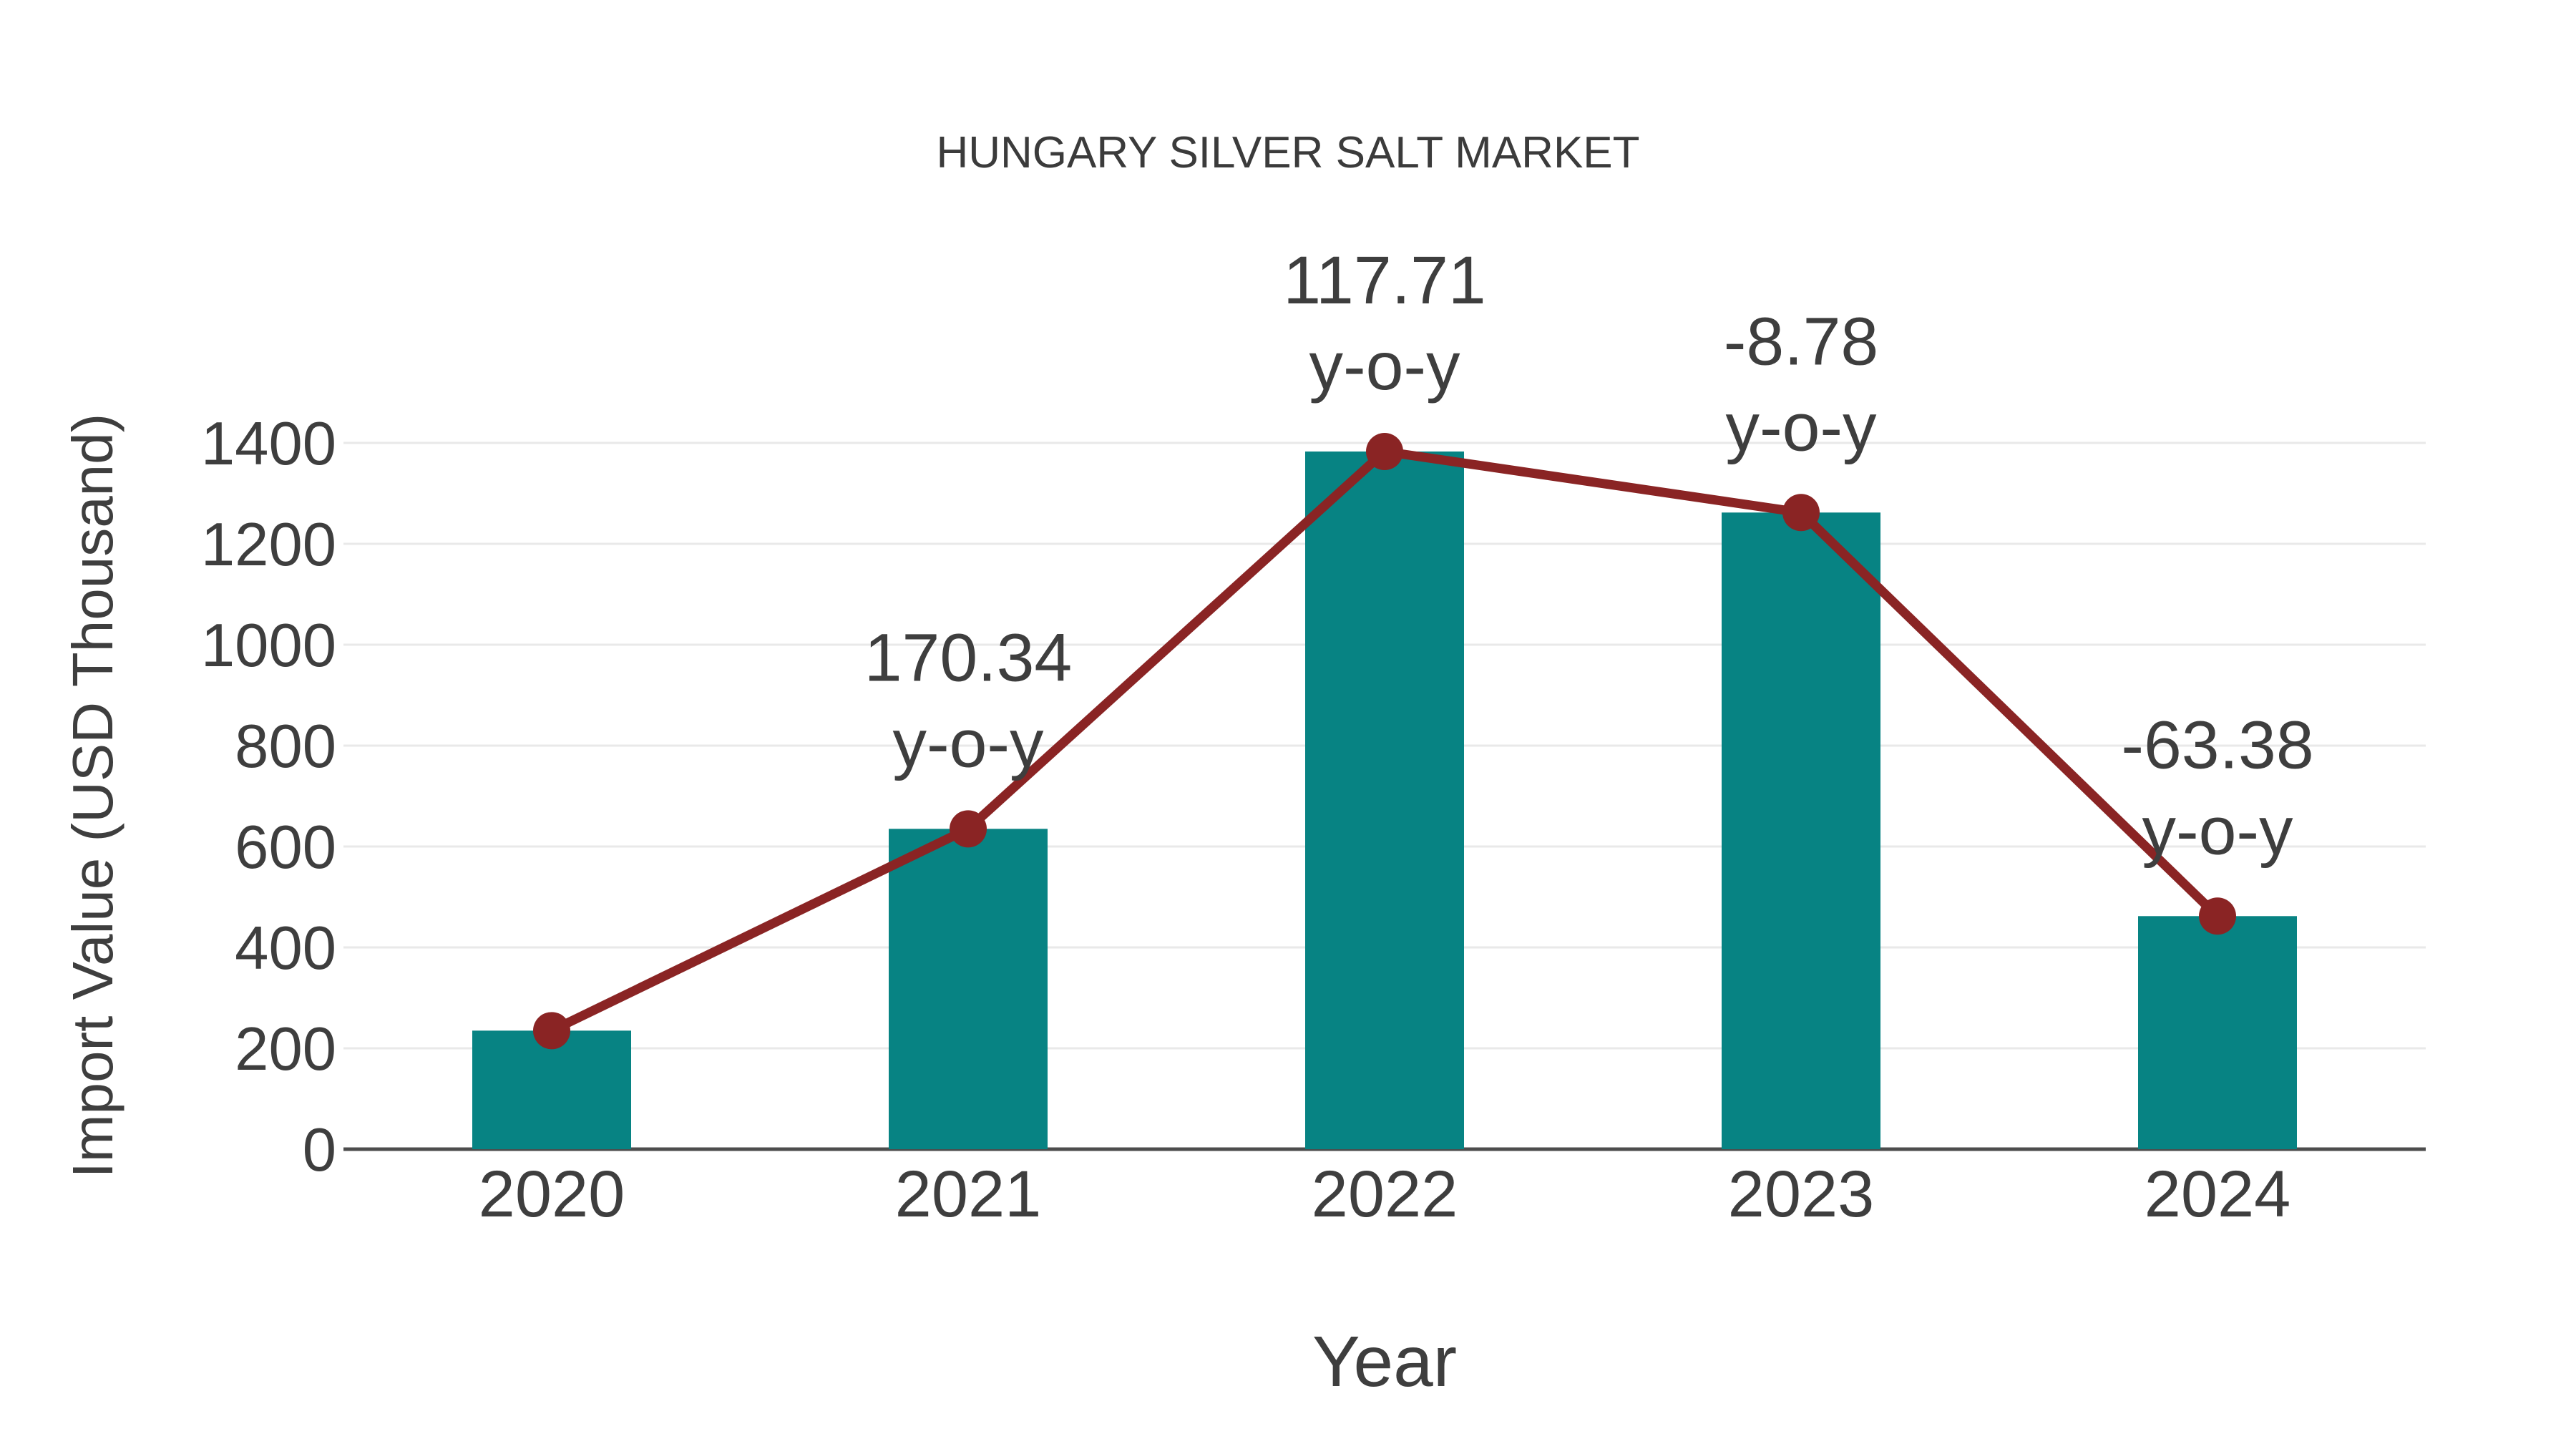 The height and width of the screenshot is (1449, 2576). Describe the element at coordinates (1801, 341) in the screenshot. I see `annotation-2023-value: -8.78` at that location.